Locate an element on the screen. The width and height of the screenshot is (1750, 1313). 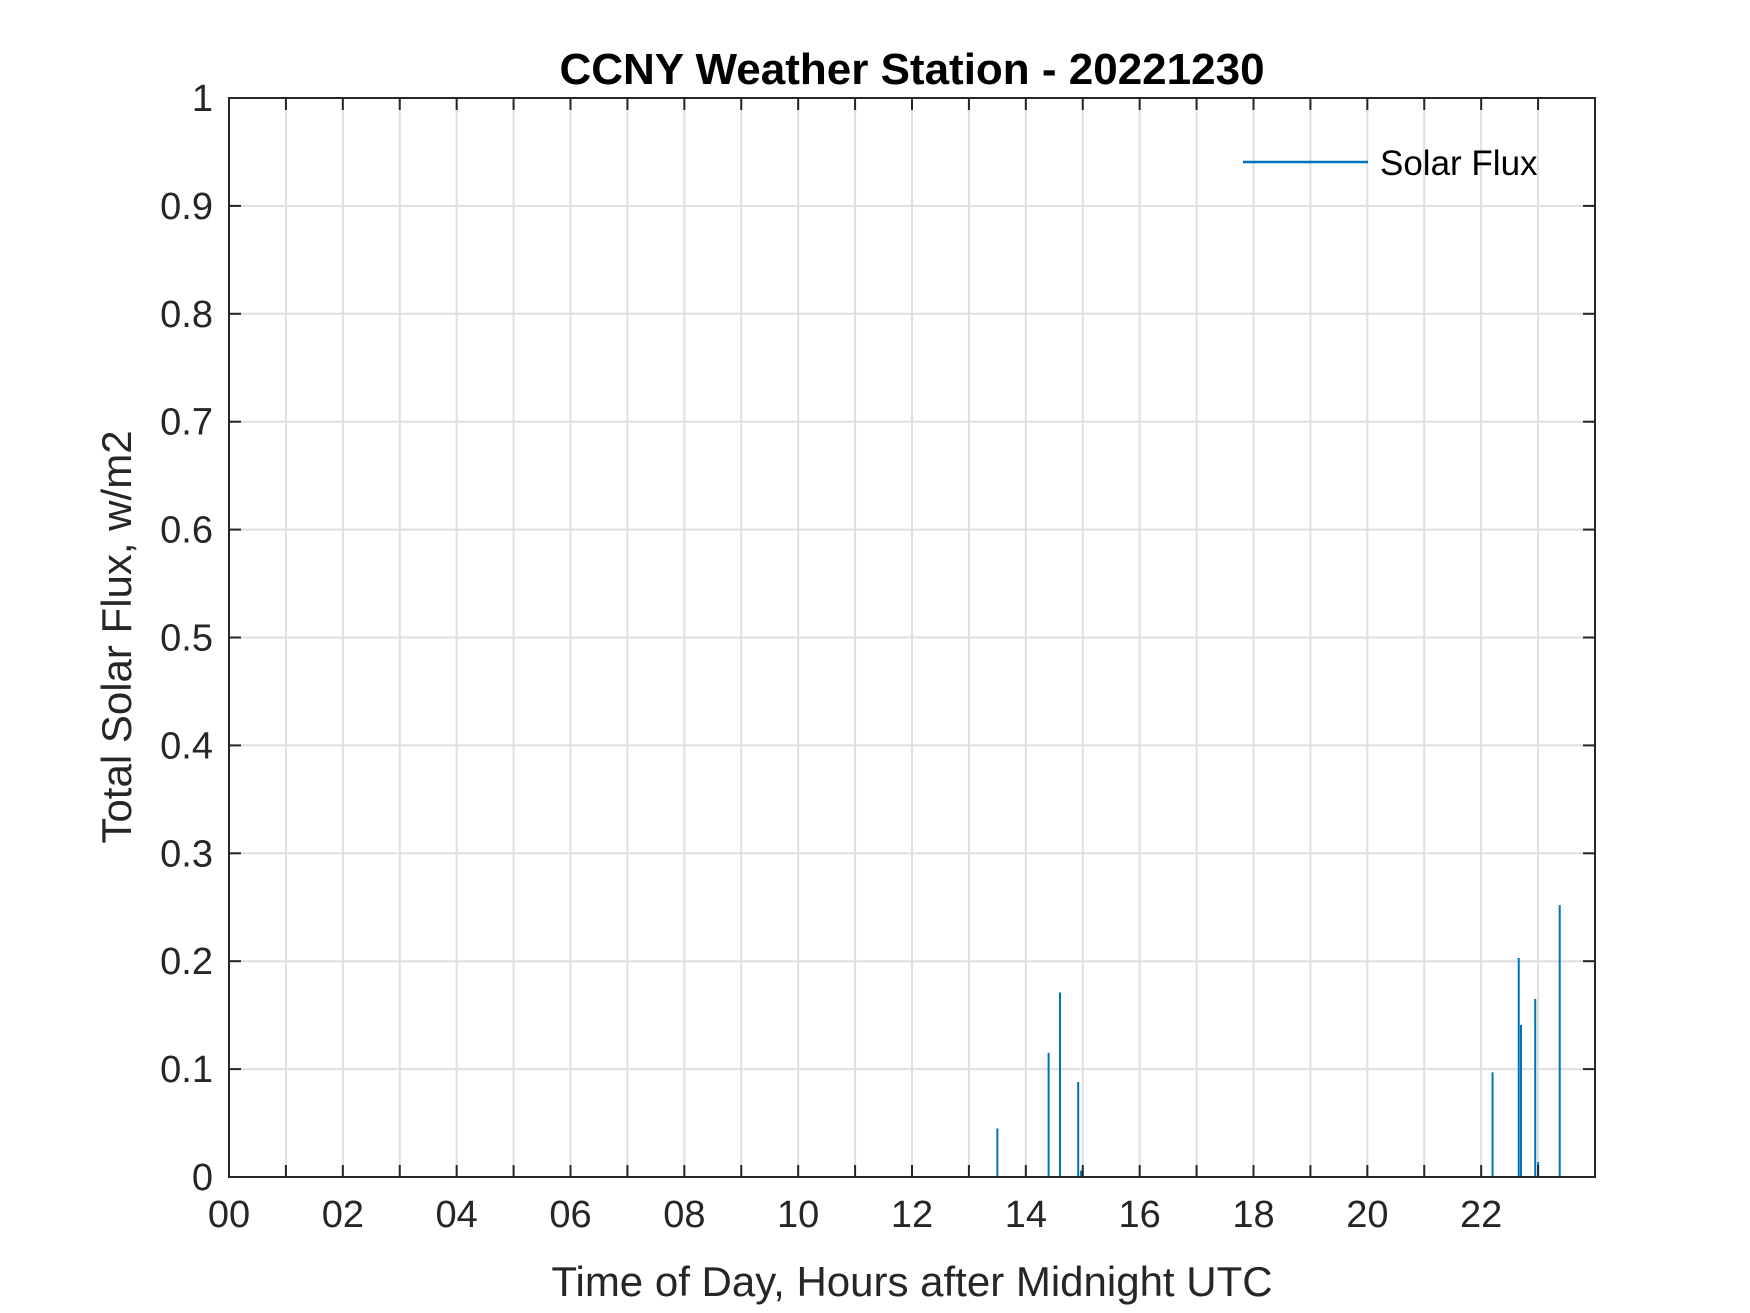
y-tick-label: 0.4 is located at coordinates (186, 746).